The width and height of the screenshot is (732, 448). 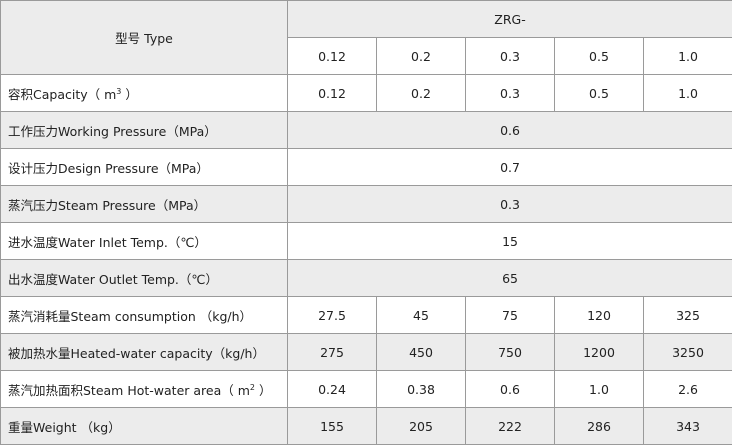 I want to click on table-row-capacity: 容积Capacity（ m3 ） 0.12 0.2 0.3 0.5 1.0, so click(x=366, y=93).